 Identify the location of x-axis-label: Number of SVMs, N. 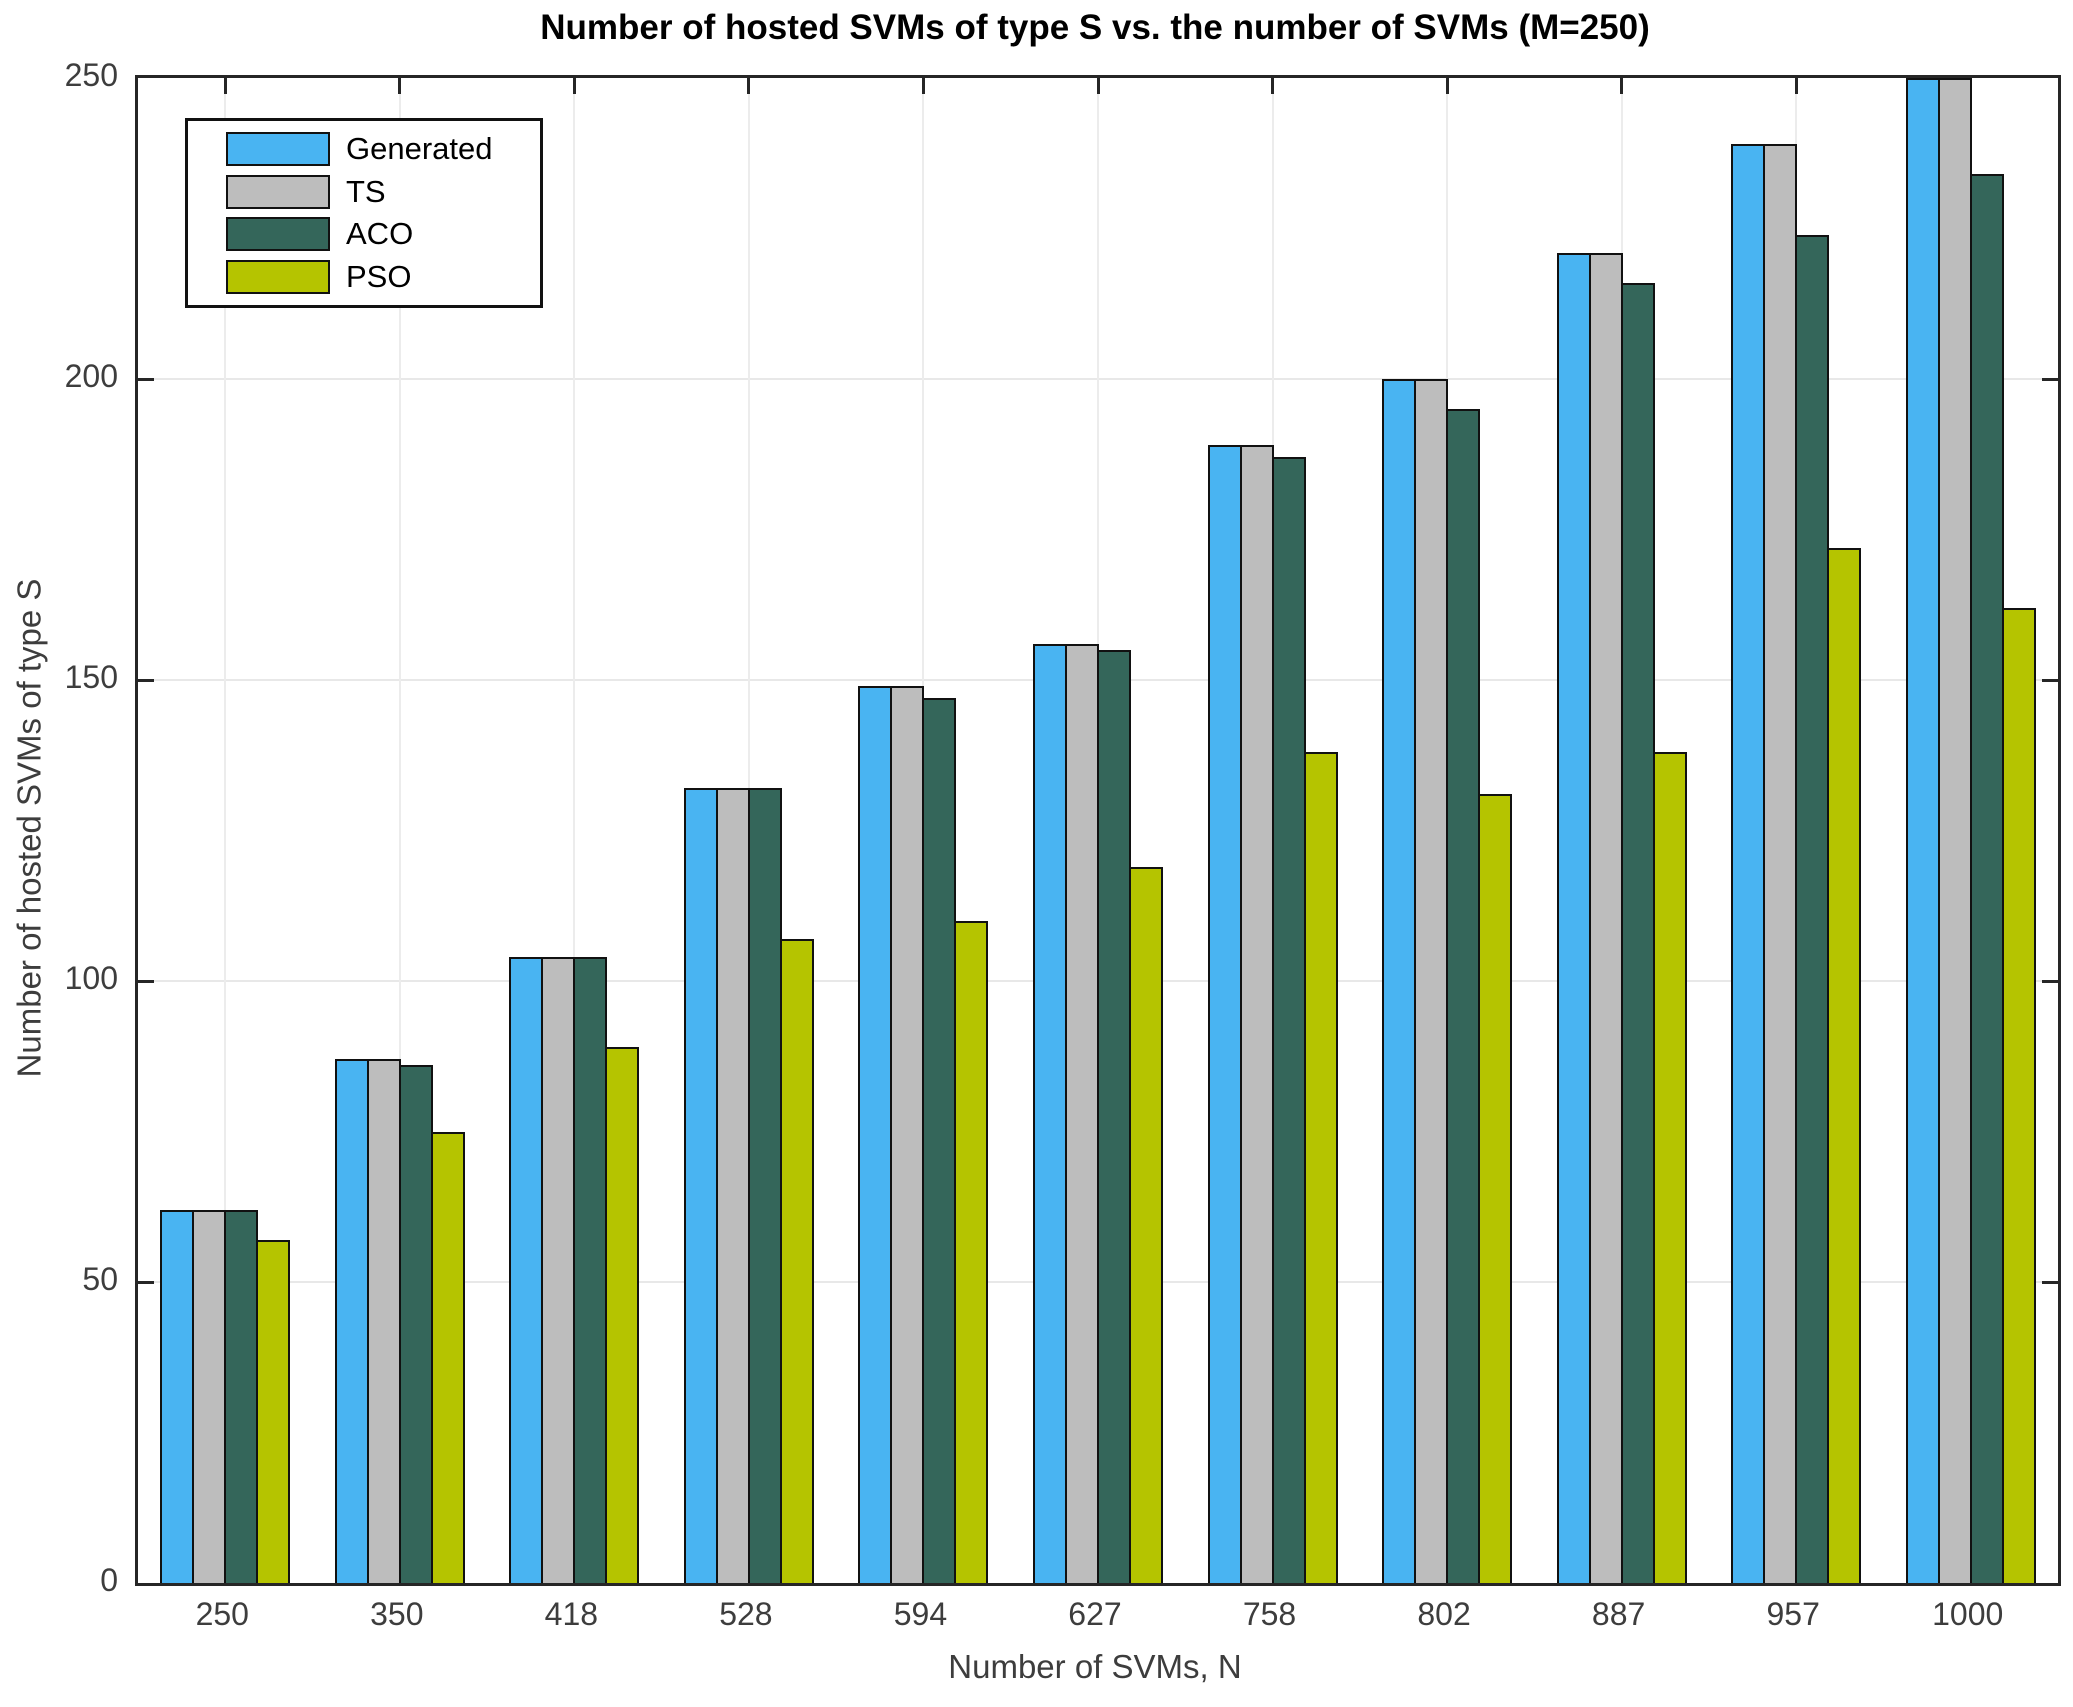
(1095, 1666).